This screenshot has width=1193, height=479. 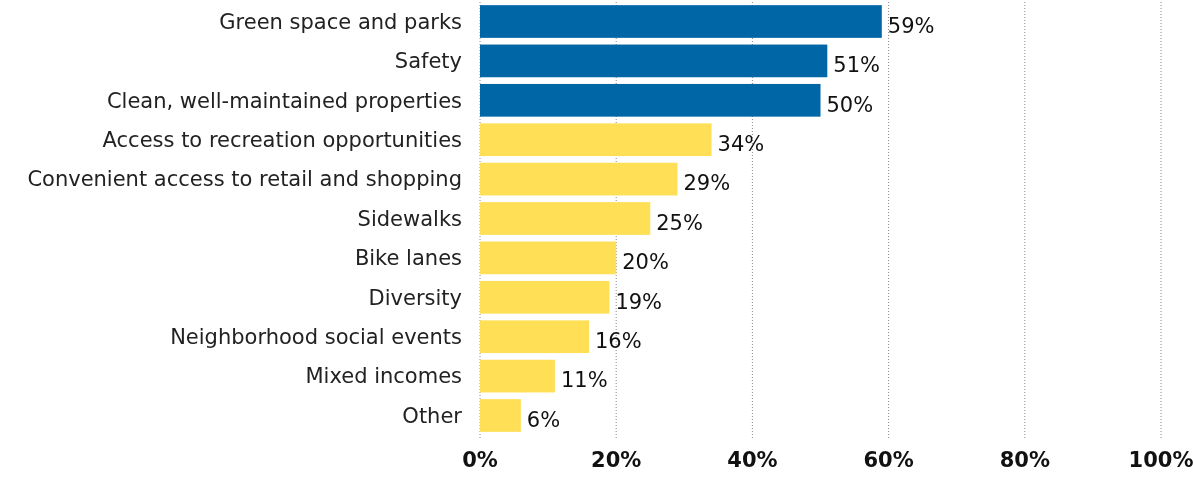 I want to click on data-label: 6%, so click(x=543, y=419).